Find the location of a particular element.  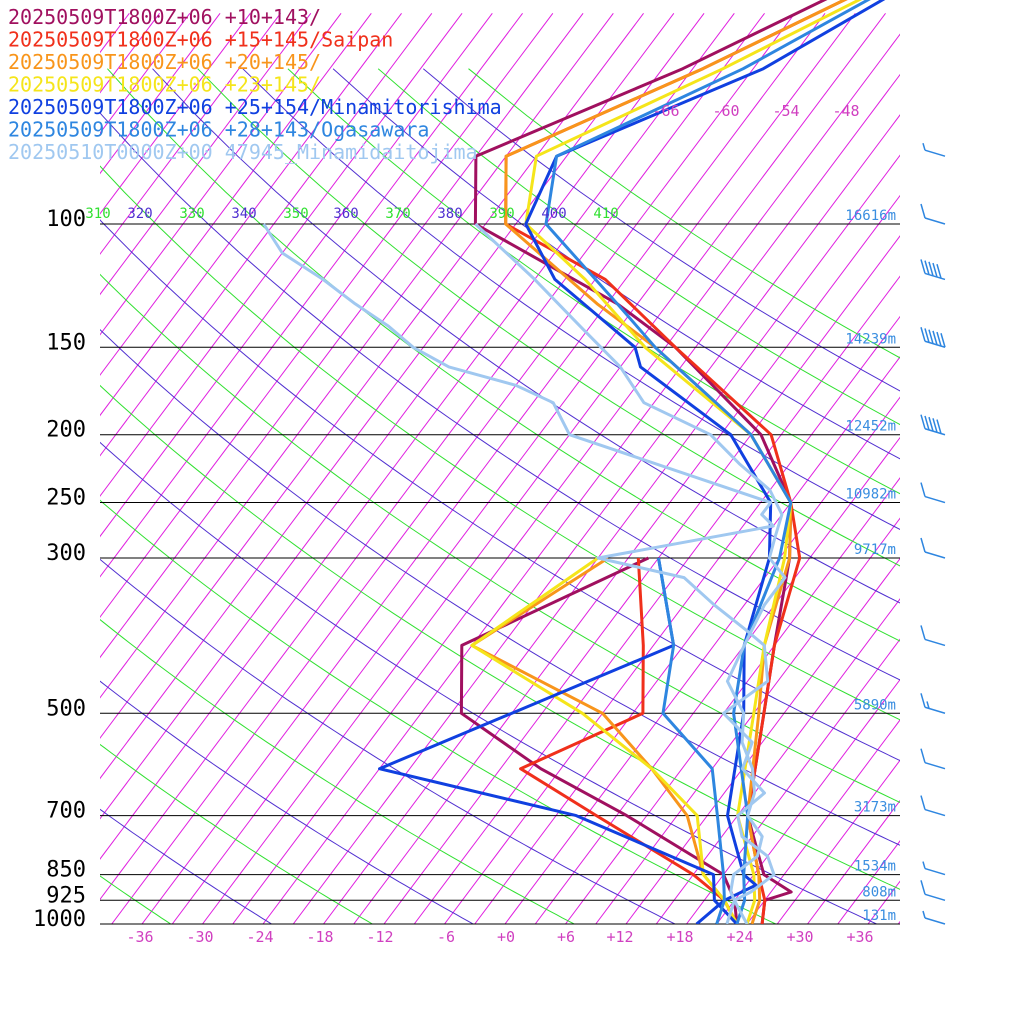

legend-entry: 20250510T0000Z+00 47945_Minamidaitojima is located at coordinates (243, 152).